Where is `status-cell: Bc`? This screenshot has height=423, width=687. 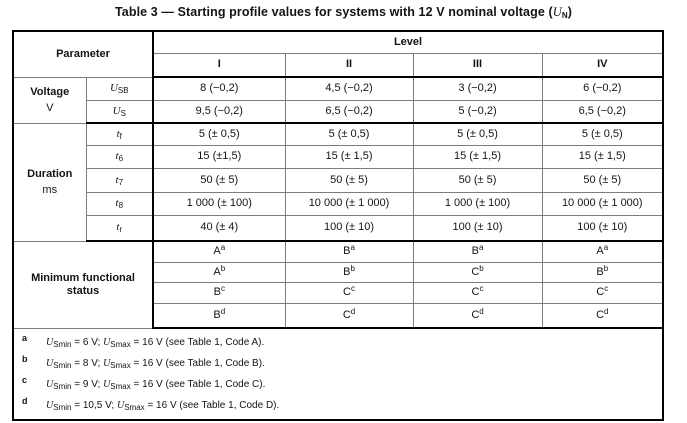
status-cell: Bc is located at coordinates (219, 292).